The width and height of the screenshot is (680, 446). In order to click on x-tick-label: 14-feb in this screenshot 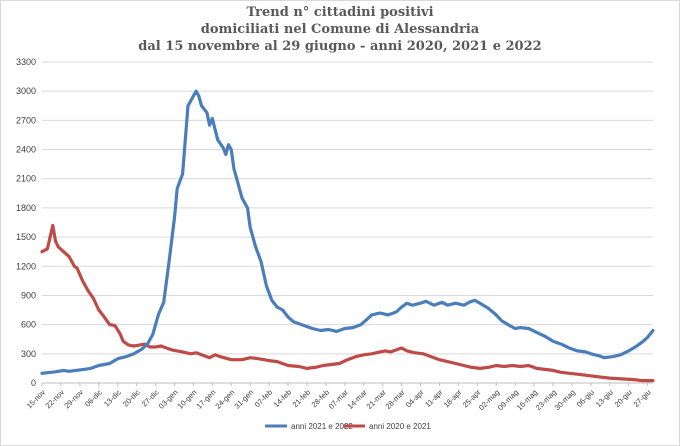, I will do `click(282, 398)`.